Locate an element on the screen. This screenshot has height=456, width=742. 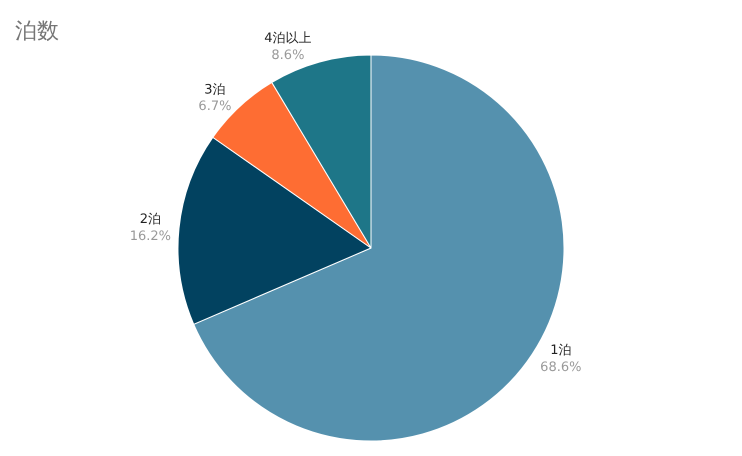
slice-label: 4泊以上 is located at coordinates (288, 38).